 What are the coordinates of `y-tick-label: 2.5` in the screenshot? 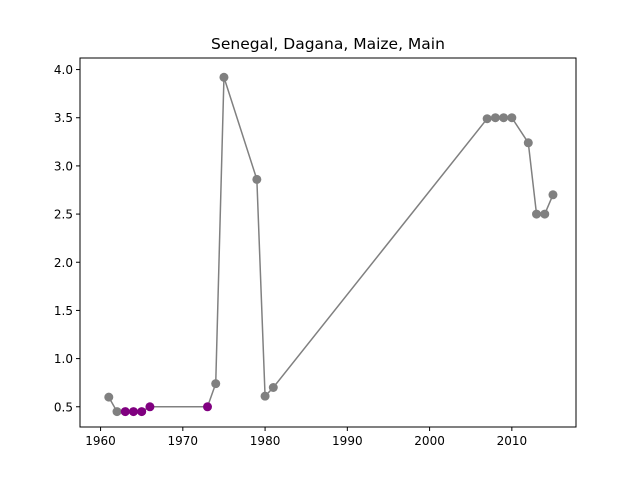 It's located at (63, 215).